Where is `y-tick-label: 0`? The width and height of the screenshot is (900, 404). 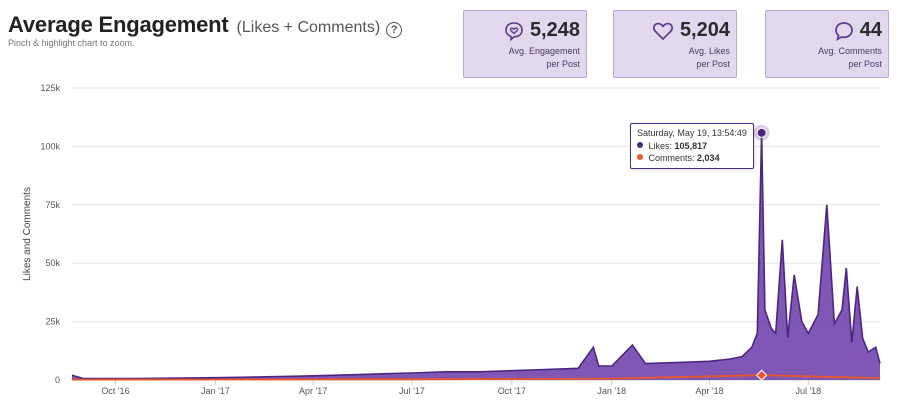
y-tick-label: 0 is located at coordinates (57, 380).